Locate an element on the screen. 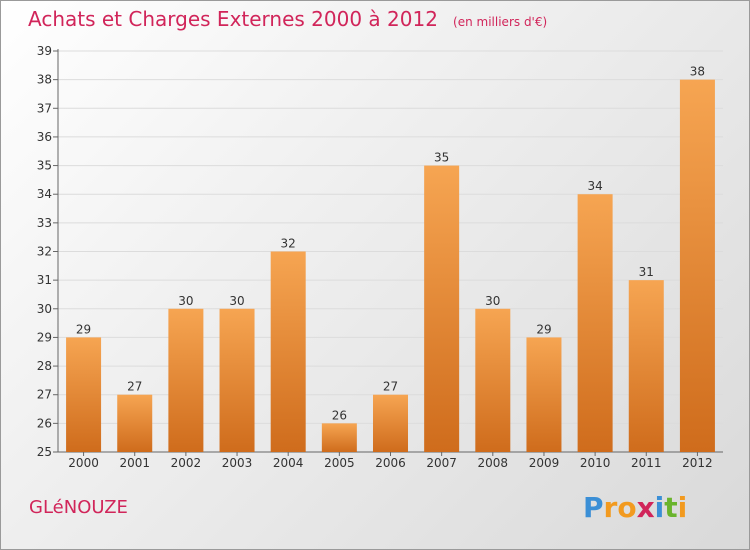 The width and height of the screenshot is (750, 550). brand-letter: P is located at coordinates (593, 507).